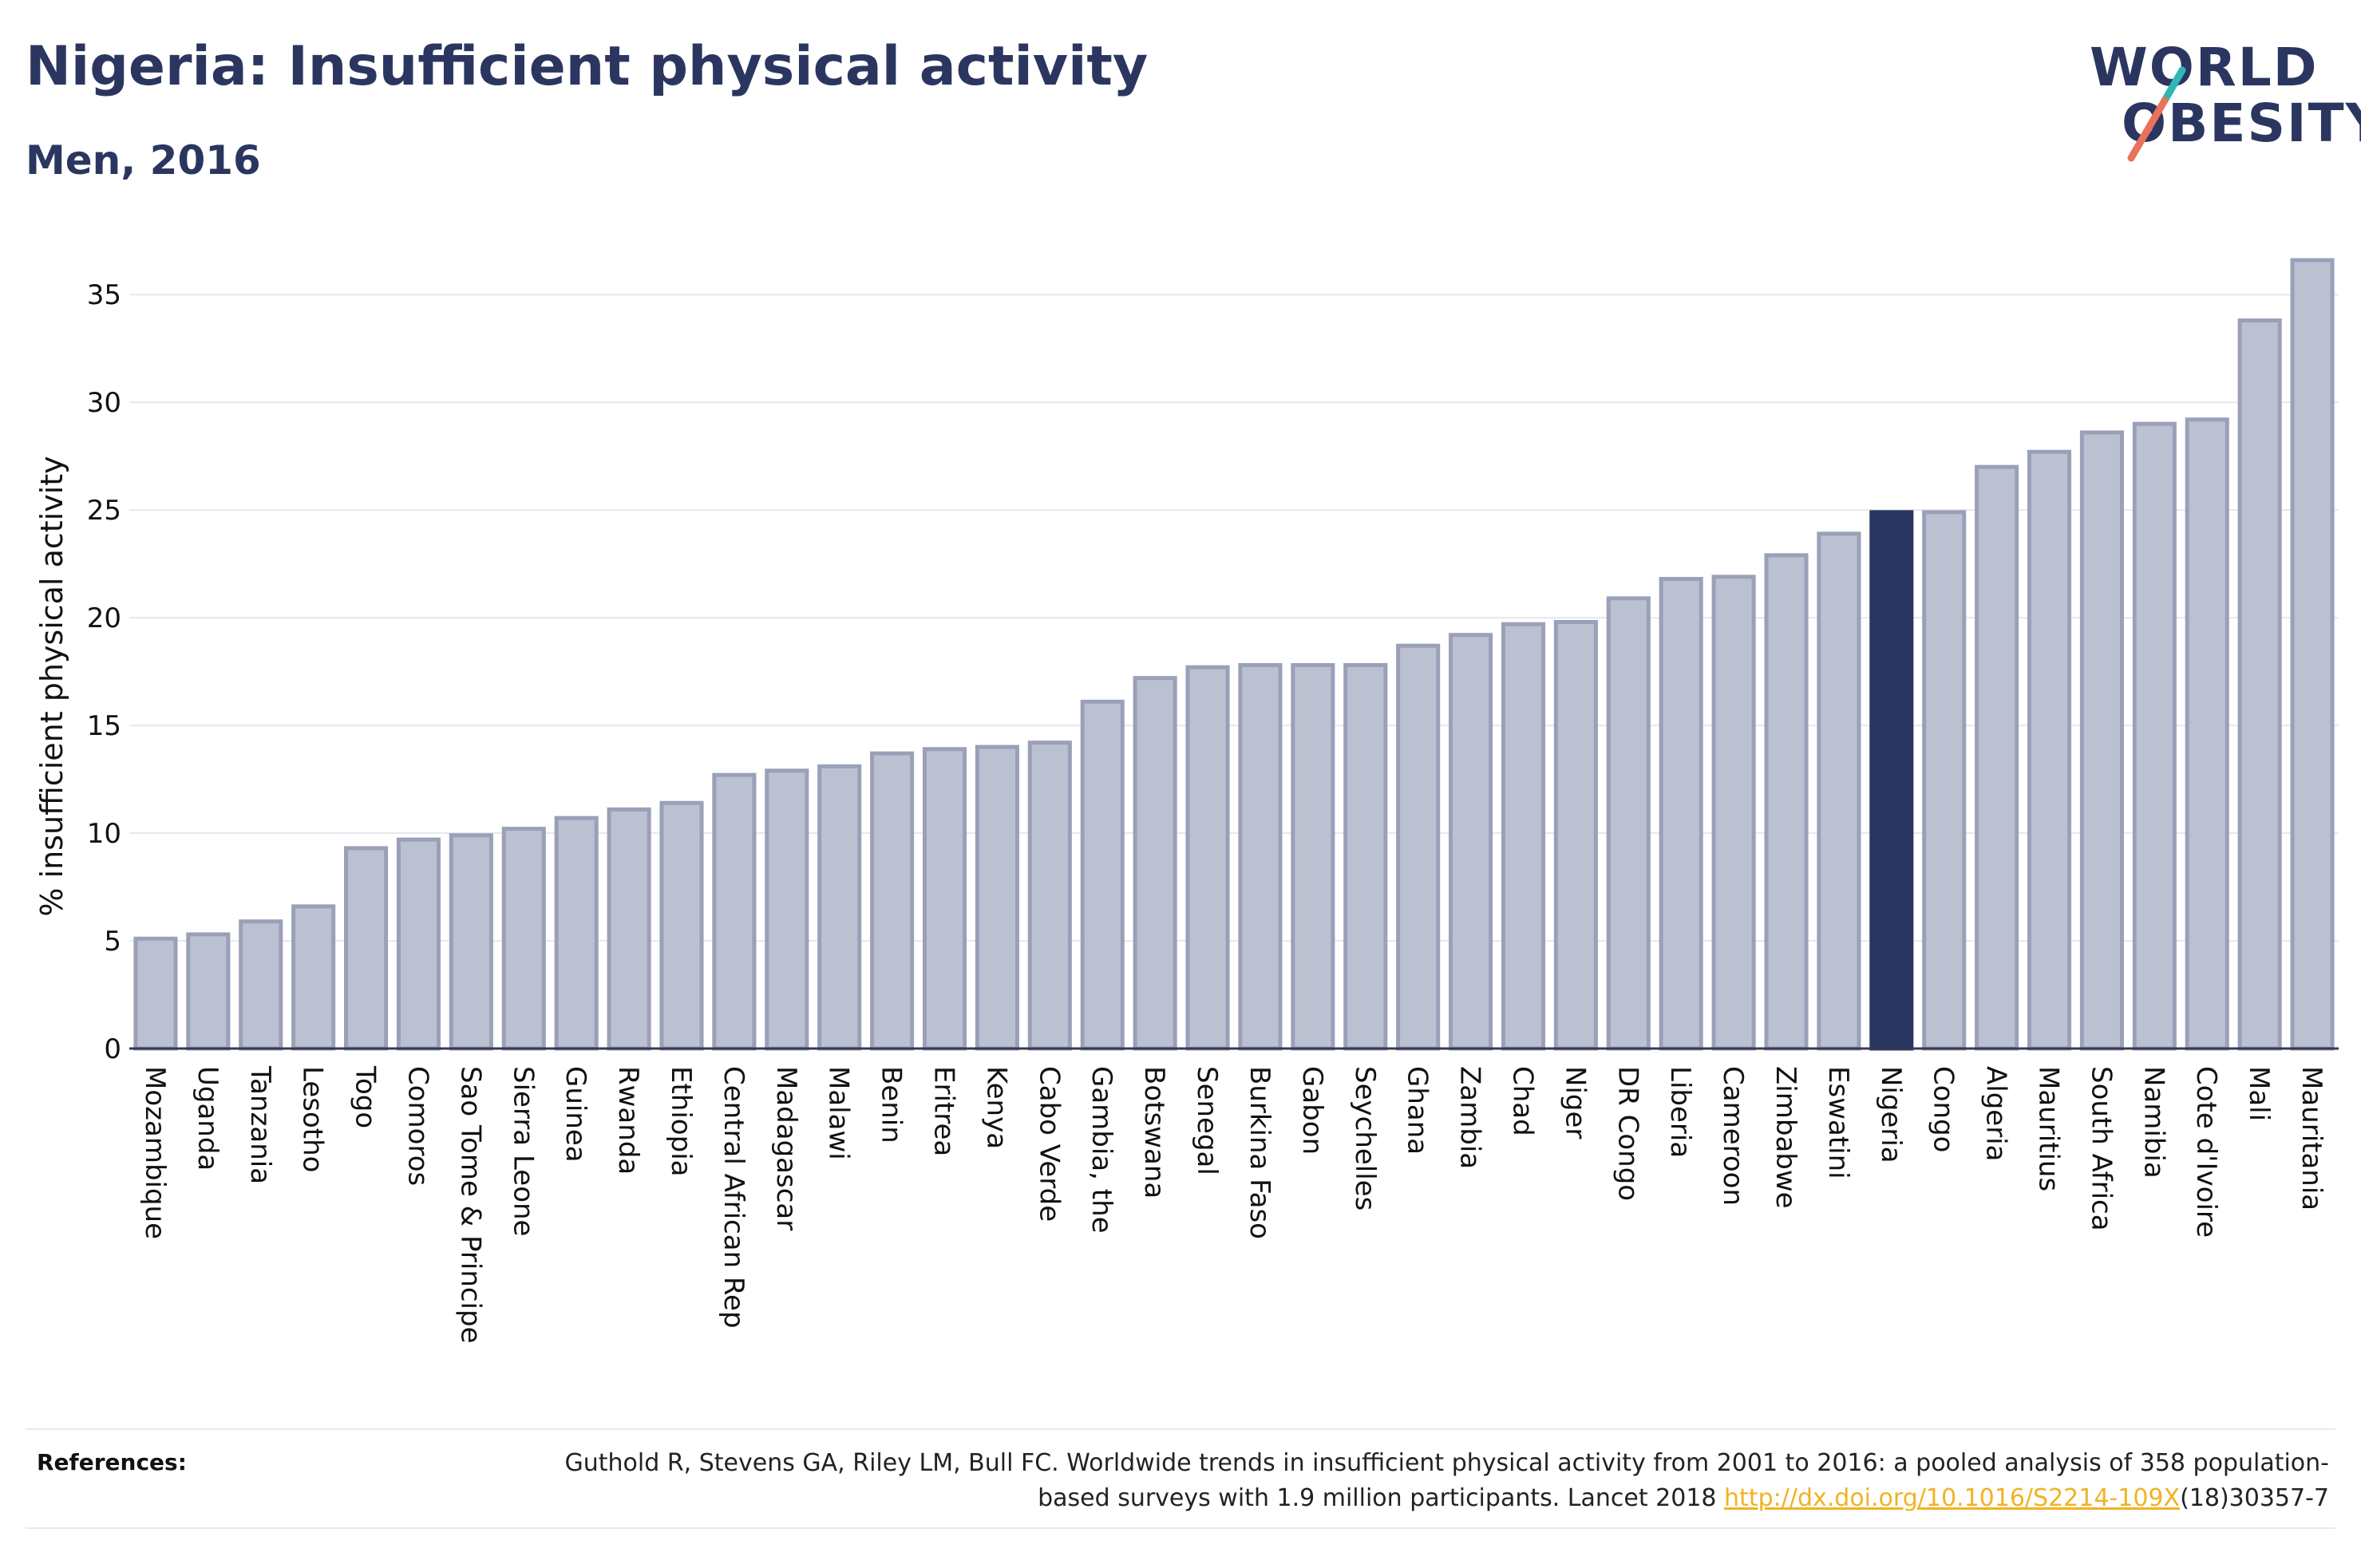 The image size is (2361, 1568). I want to click on x-tick-label: Namibia, so click(2153, 1122).